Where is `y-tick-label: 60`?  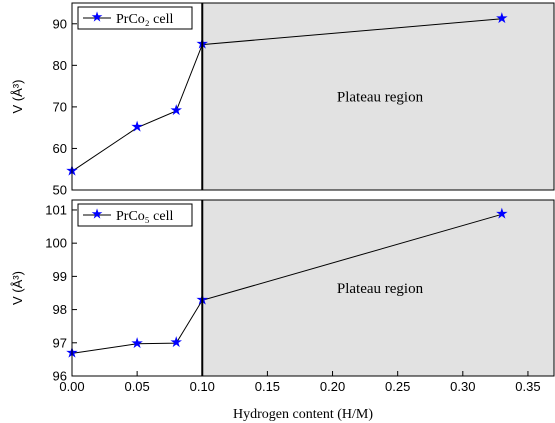
y-tick-label: 60 is located at coordinates (60, 148).